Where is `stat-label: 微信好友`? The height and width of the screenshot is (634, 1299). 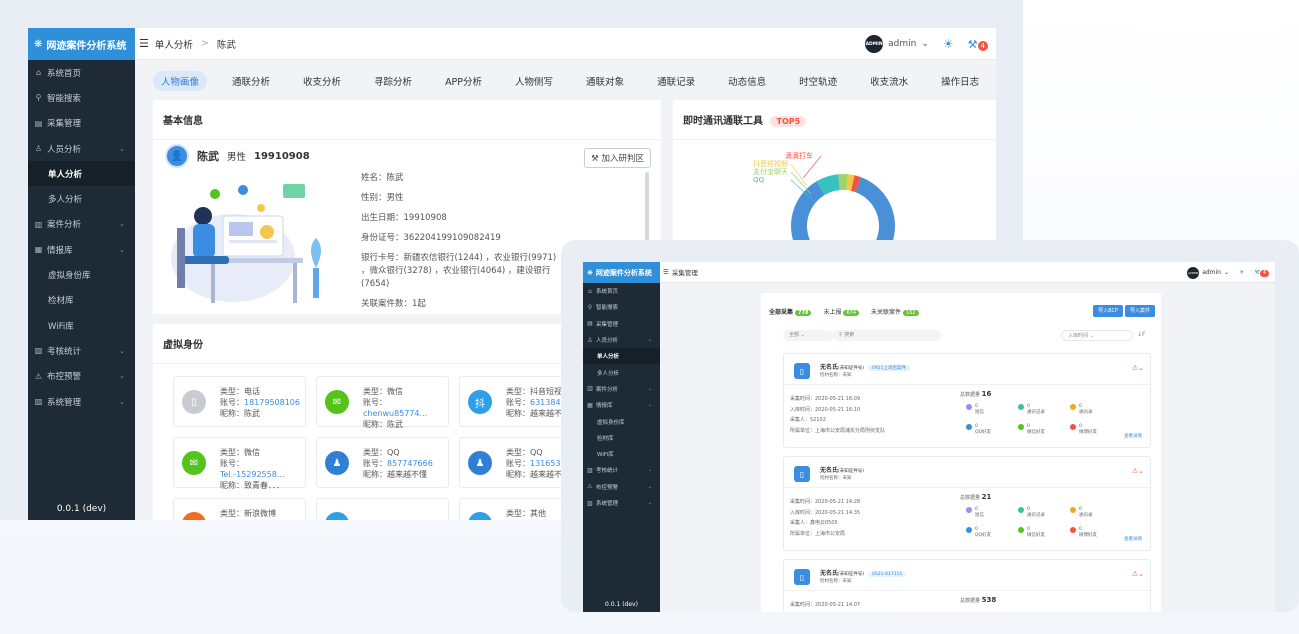 stat-label: 微信好友 is located at coordinates (1036, 535).